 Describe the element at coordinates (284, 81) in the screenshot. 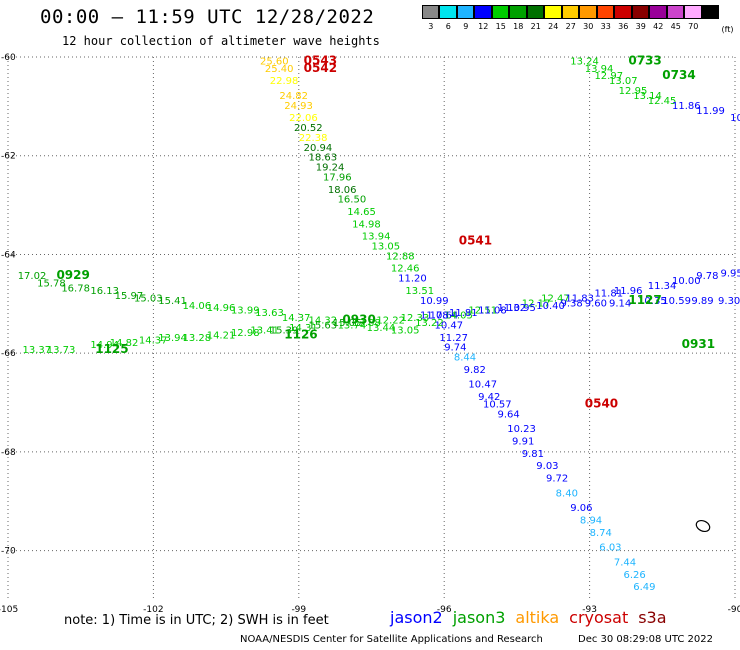

I see `wave-height-label: 22.98` at that location.